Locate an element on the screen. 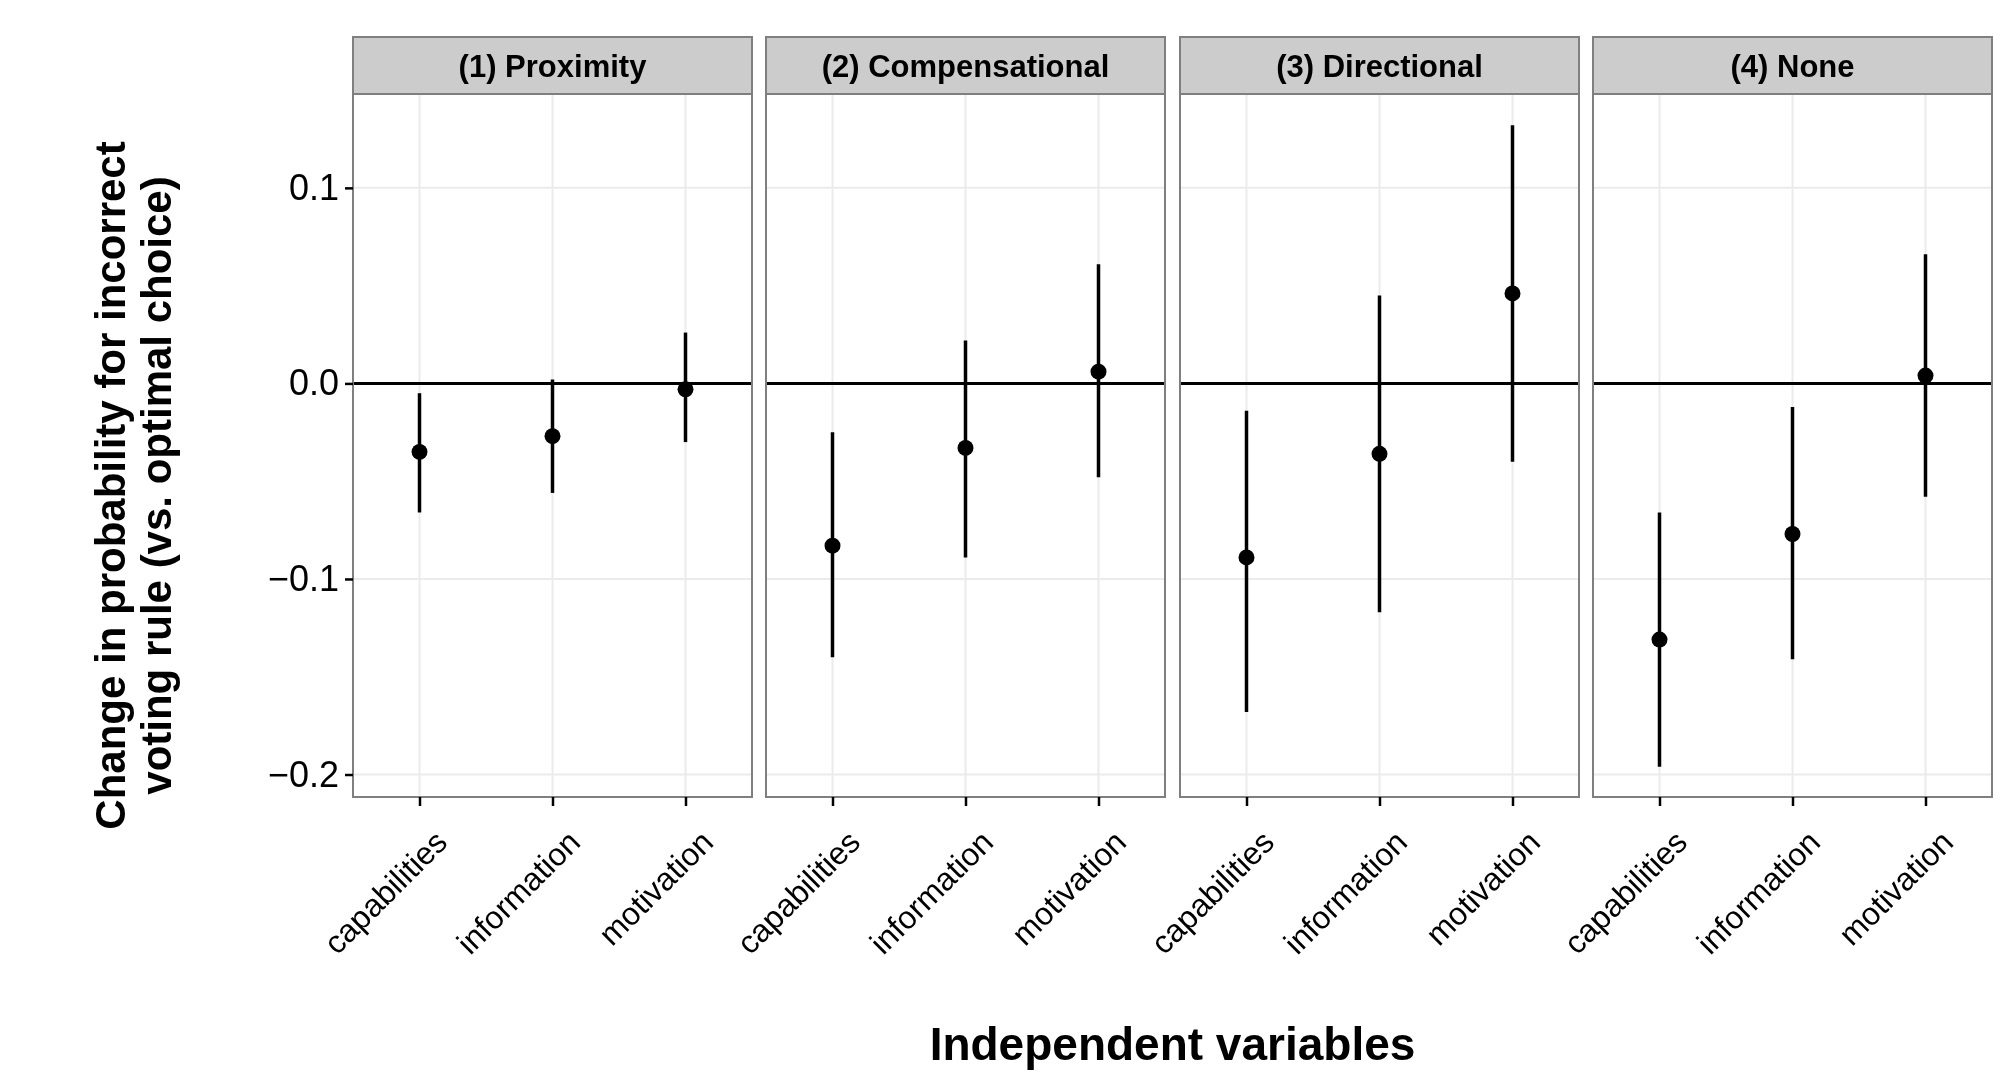 This screenshot has height=1080, width=2004. y-tick-label: −0.2 is located at coordinates (303, 774).